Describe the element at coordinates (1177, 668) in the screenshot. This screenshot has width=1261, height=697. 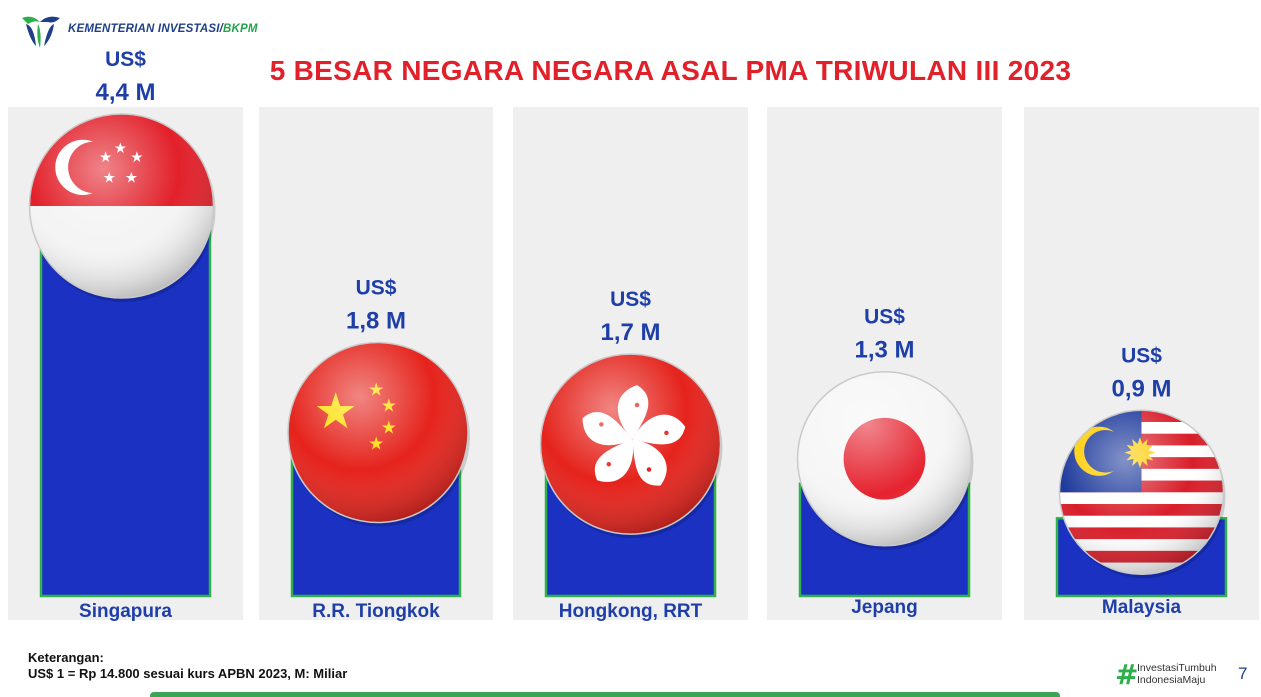
I see `hashtag-line-1: InvestasiTumbuh` at that location.